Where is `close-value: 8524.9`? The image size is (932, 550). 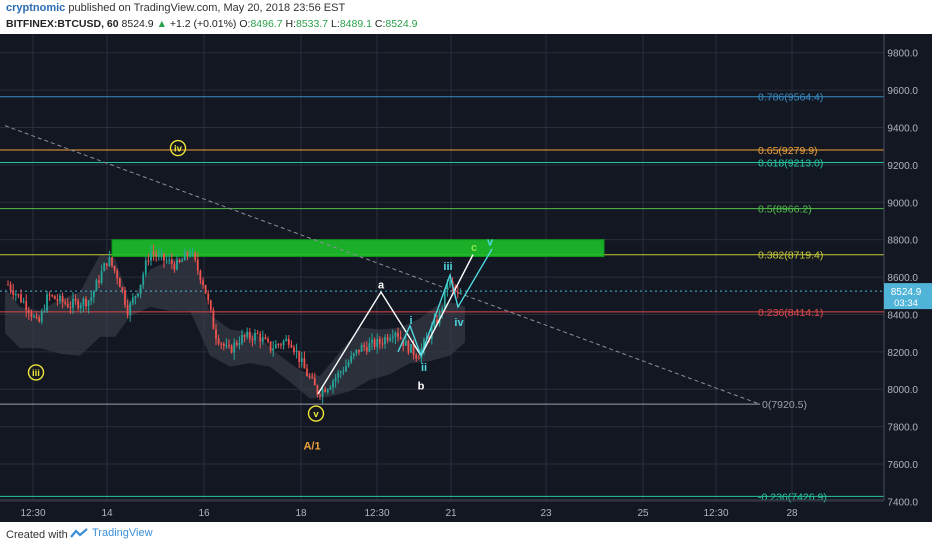 close-value: 8524.9 is located at coordinates (401, 24).